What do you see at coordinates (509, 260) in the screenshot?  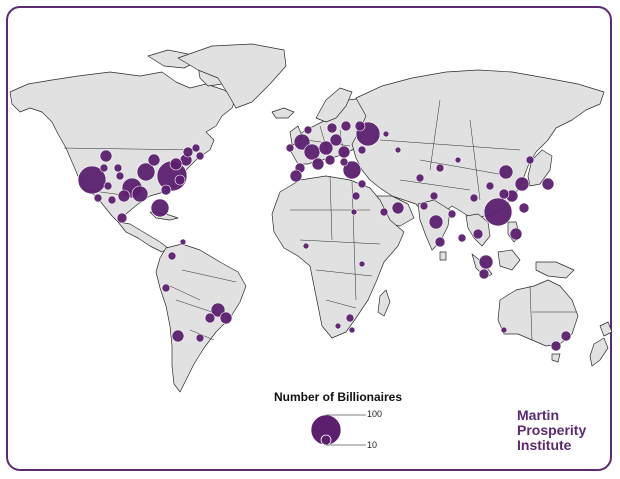 I see `borneo` at bounding box center [509, 260].